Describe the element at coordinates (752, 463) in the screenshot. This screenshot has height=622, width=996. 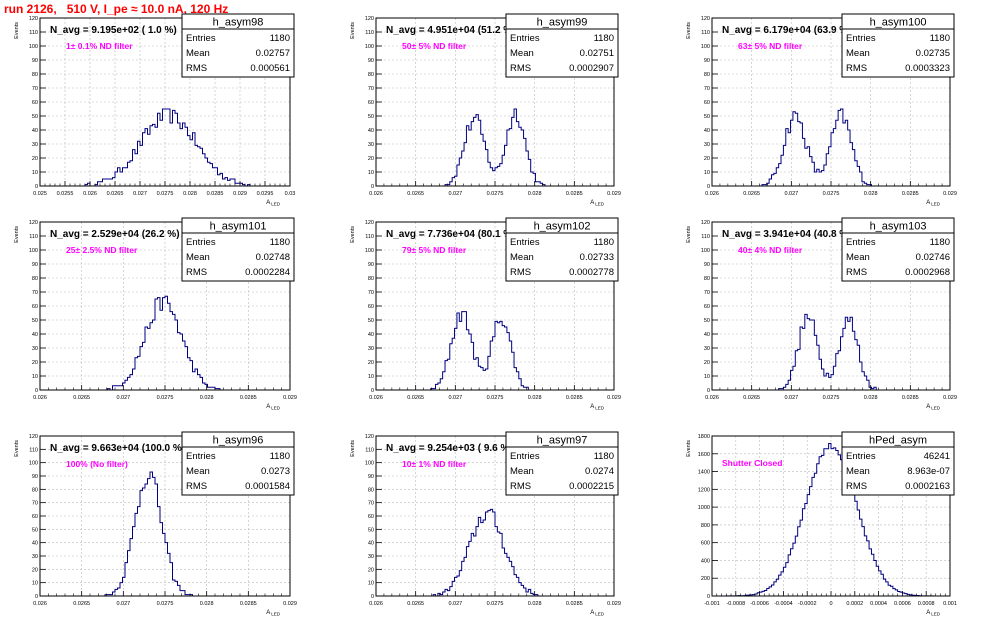
I see `filter-label: Shutter Closed` at that location.